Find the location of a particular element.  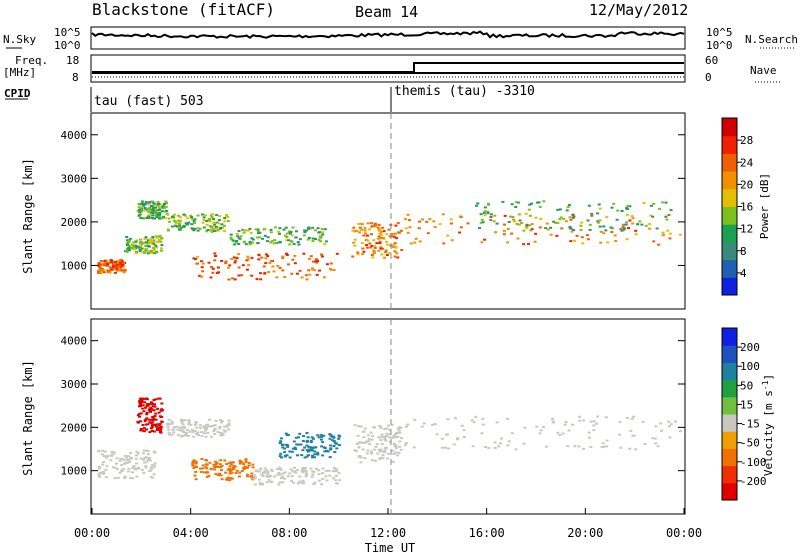

power-colorbar-tick-label: 20 is located at coordinates (746, 184).